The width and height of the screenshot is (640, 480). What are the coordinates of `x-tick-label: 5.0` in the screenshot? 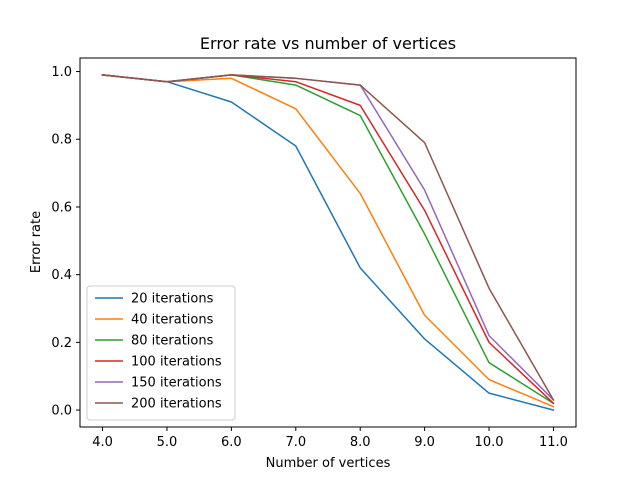 It's located at (167, 442).